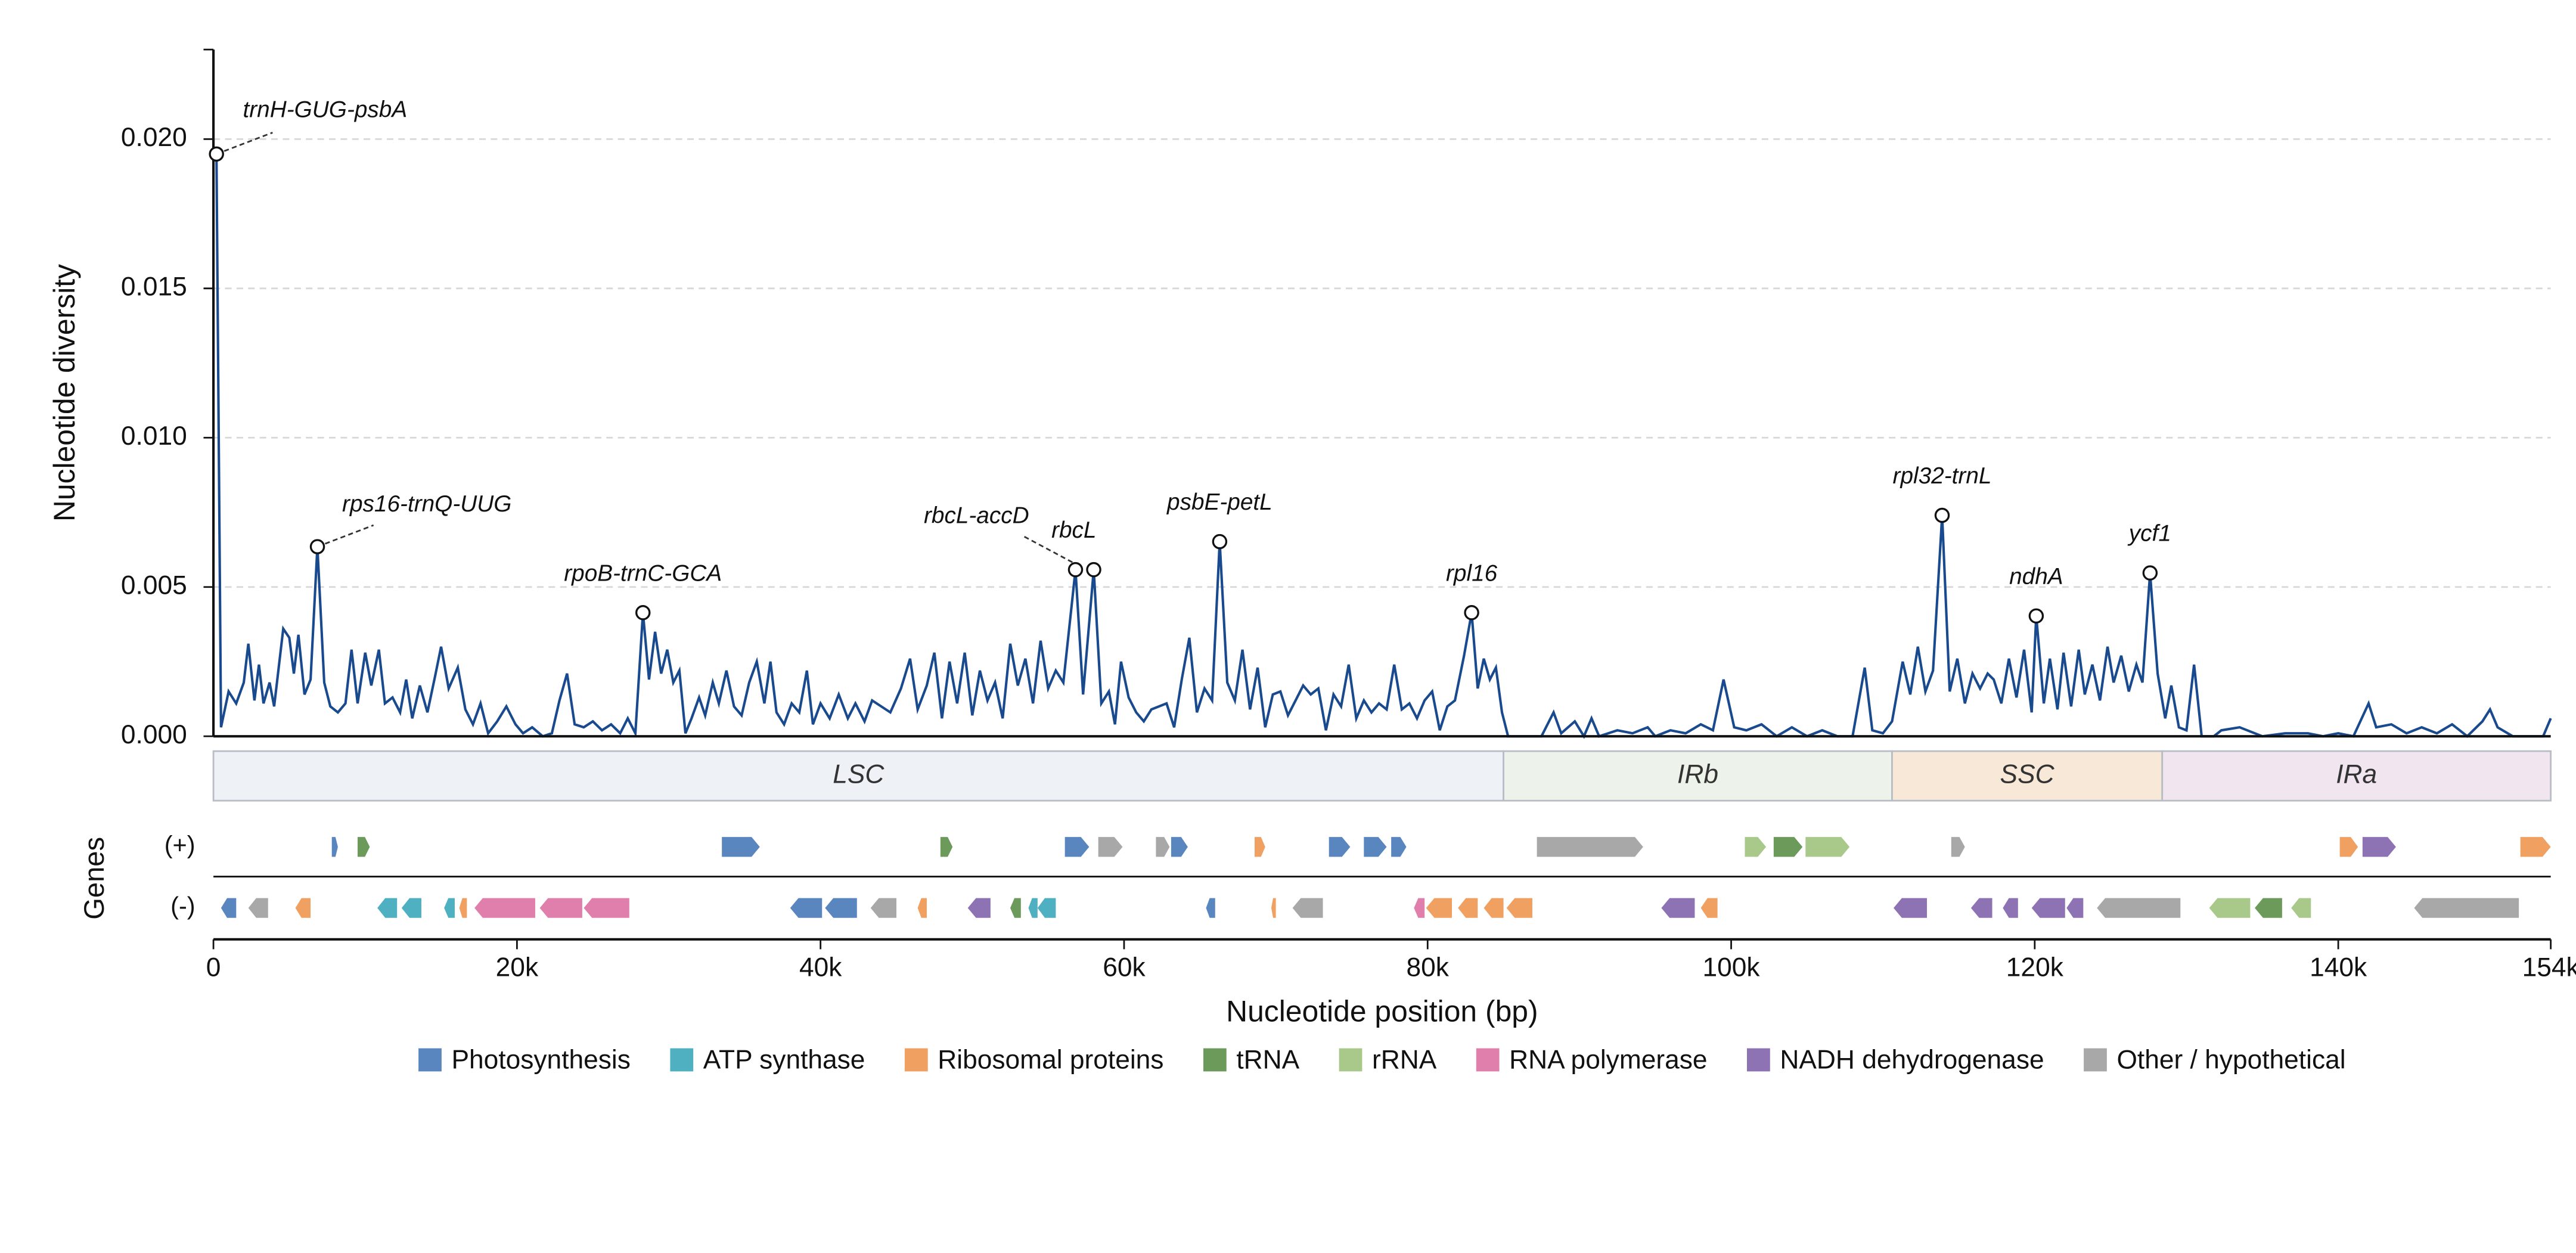 This screenshot has width=2576, height=1253. I want to click on legend-label: Other / hypothetical, so click(2231, 1059).